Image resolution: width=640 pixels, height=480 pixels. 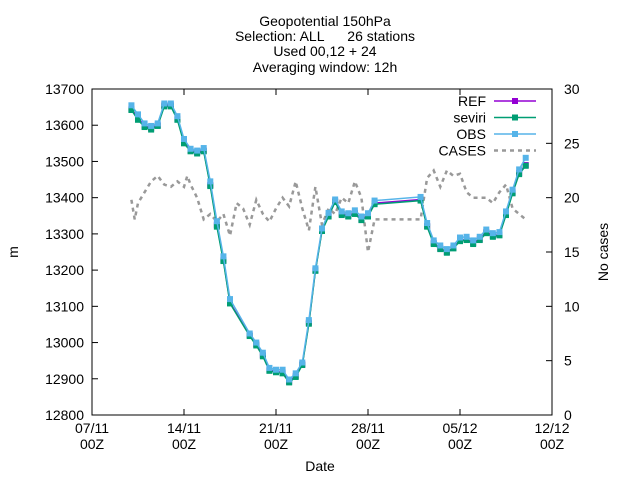 What do you see at coordinates (13, 252) in the screenshot?
I see `y-axis-label: m` at bounding box center [13, 252].